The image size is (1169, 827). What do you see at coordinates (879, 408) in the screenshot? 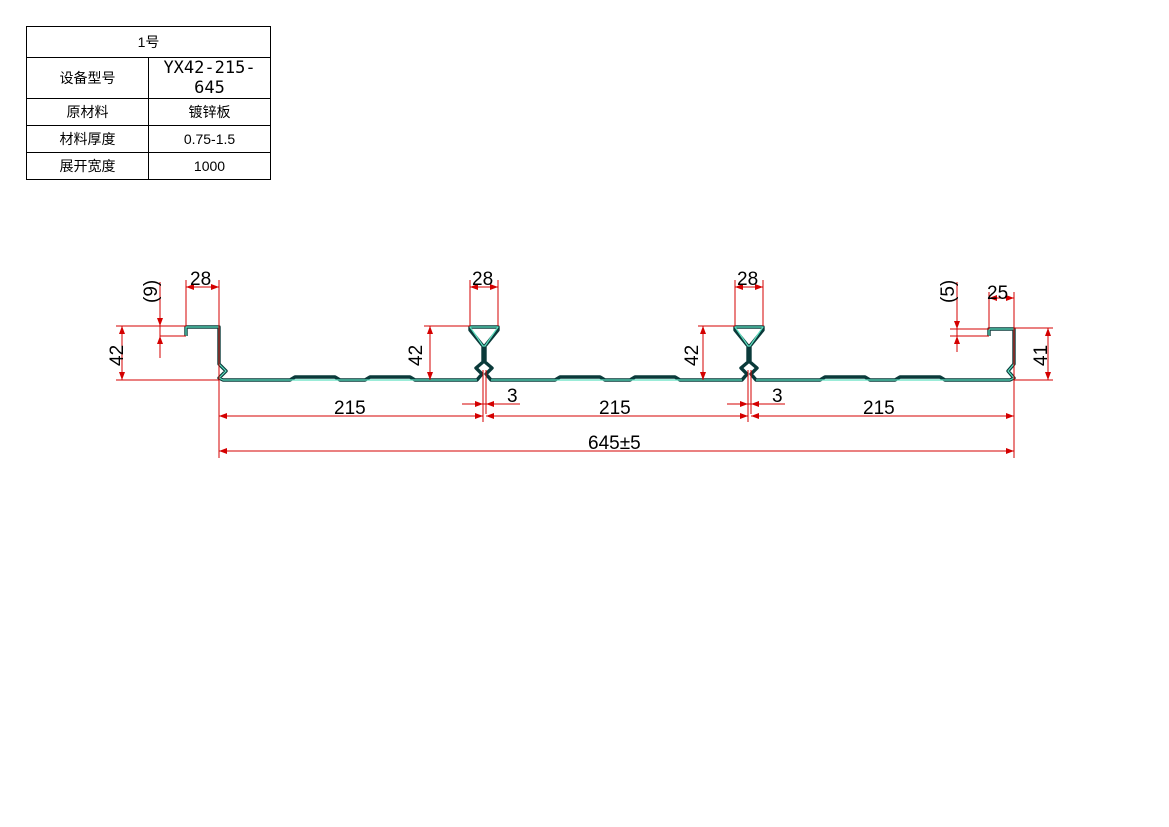
I see `dim-pitch-3: 215` at bounding box center [879, 408].